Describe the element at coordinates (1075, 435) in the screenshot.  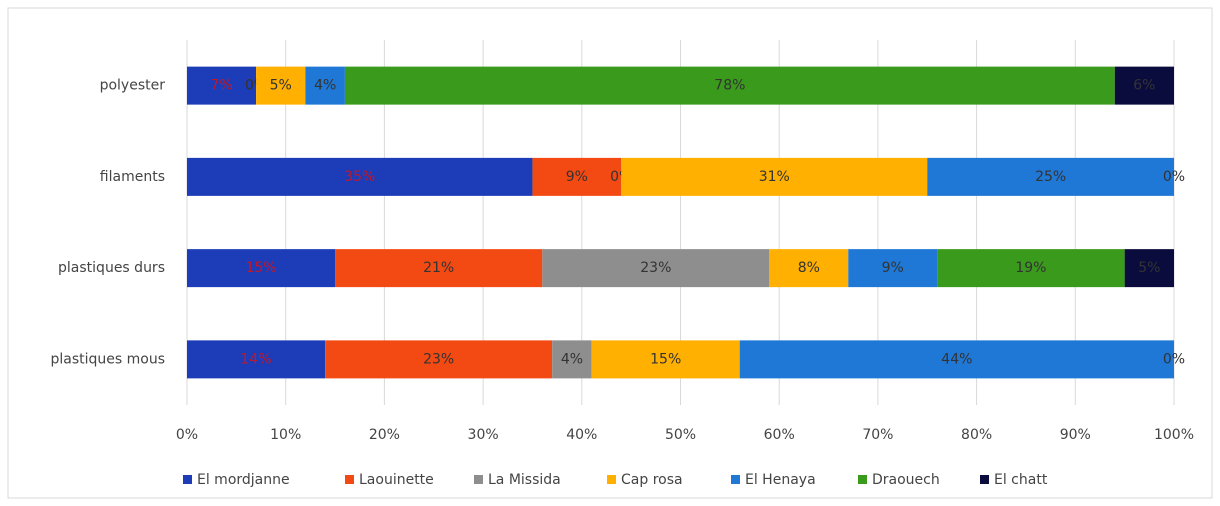
I see `x-tick-label: 90%` at that location.